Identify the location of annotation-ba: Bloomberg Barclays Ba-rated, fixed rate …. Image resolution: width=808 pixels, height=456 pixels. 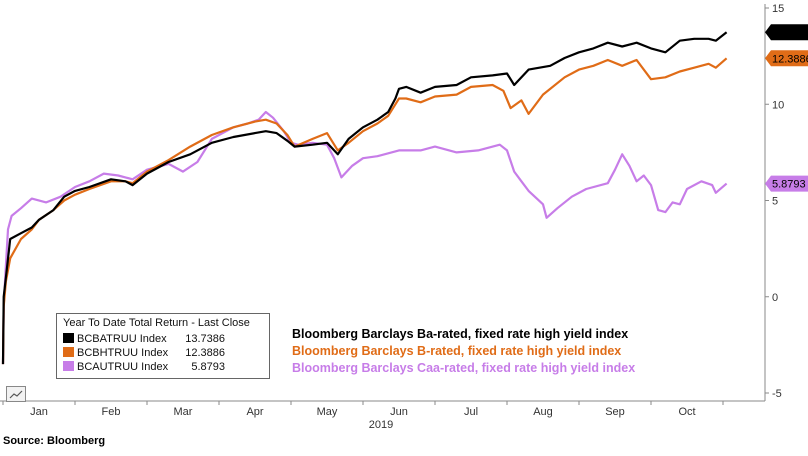
(460, 334).